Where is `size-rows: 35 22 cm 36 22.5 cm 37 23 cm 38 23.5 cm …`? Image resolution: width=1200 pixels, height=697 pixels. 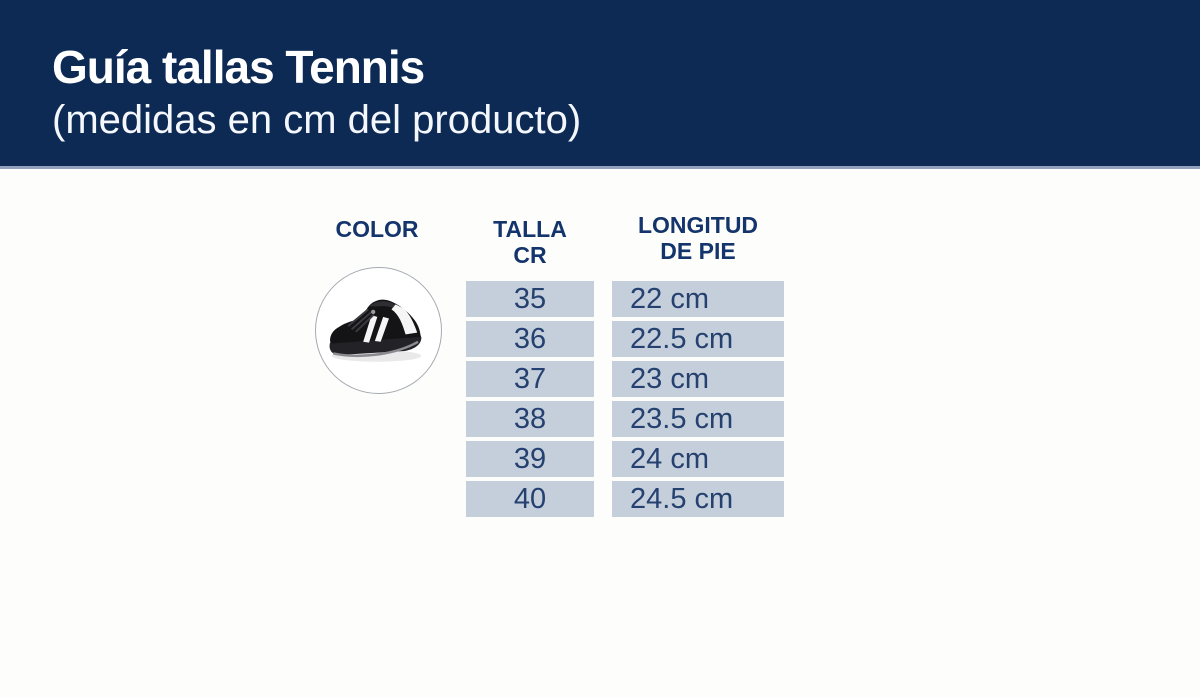 size-rows: 35 22 cm 36 22.5 cm 37 23 cm 38 23.5 cm … is located at coordinates (625, 399).